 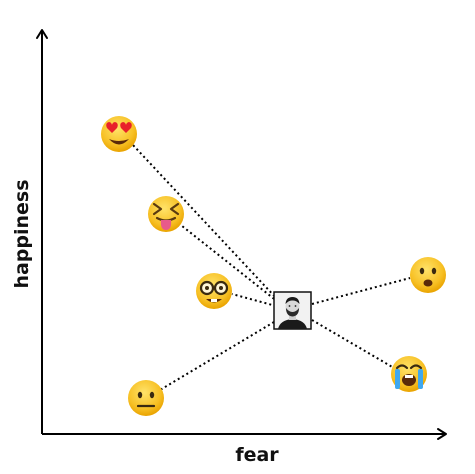 I want to click on person-photo-icon, so click(x=292, y=310).